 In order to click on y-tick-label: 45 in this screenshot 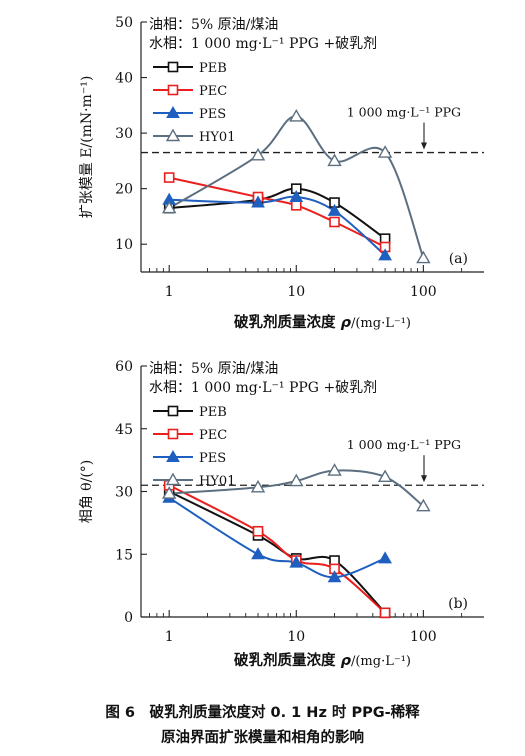, I will do `click(124, 430)`.